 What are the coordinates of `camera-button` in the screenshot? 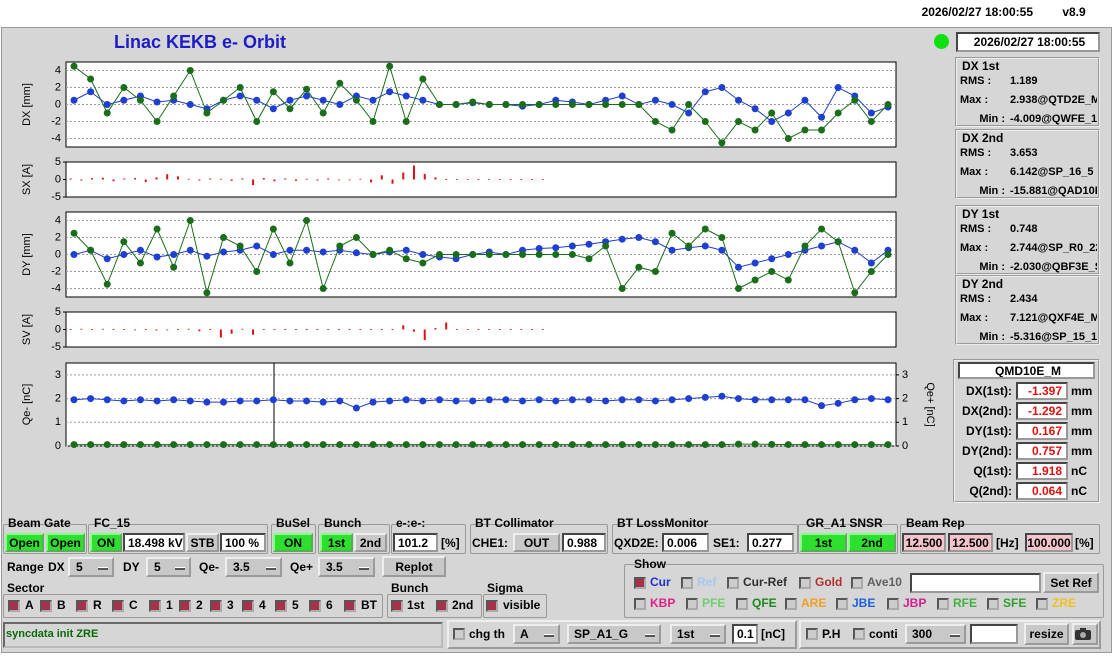 It's located at (1085, 634).